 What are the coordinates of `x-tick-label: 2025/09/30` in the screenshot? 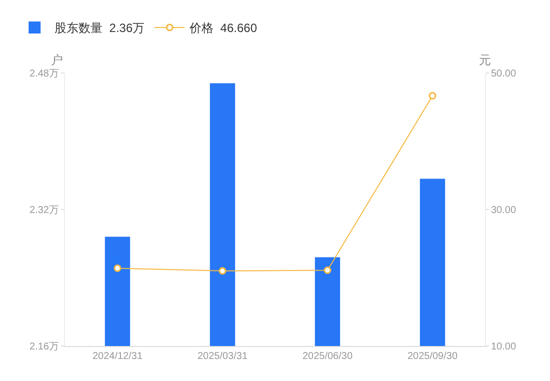 It's located at (432, 356).